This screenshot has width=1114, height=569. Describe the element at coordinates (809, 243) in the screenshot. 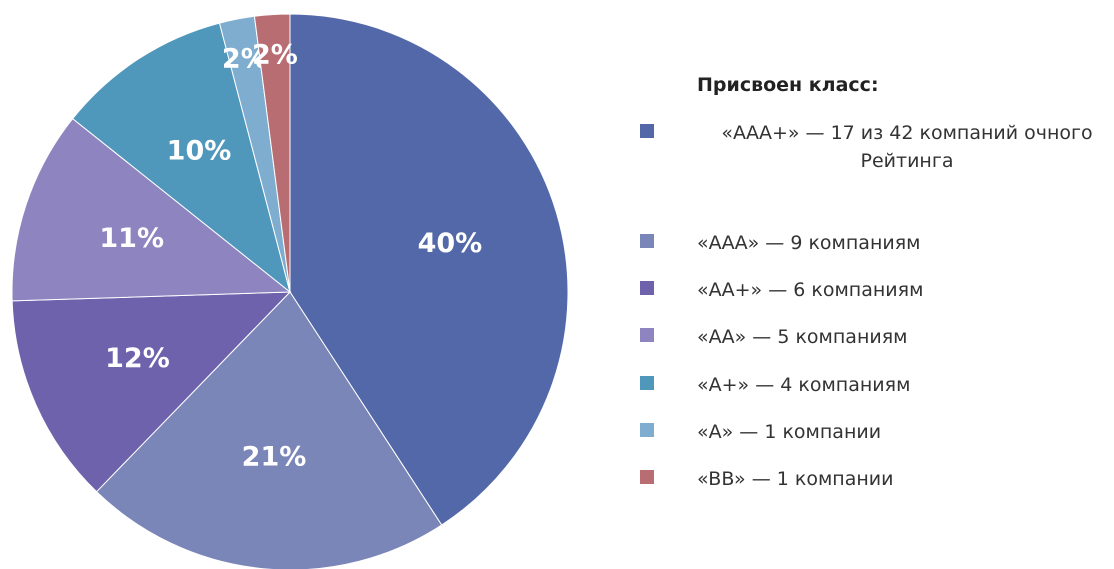

I see `legend-label: «ААА» — 9 компаниям` at that location.